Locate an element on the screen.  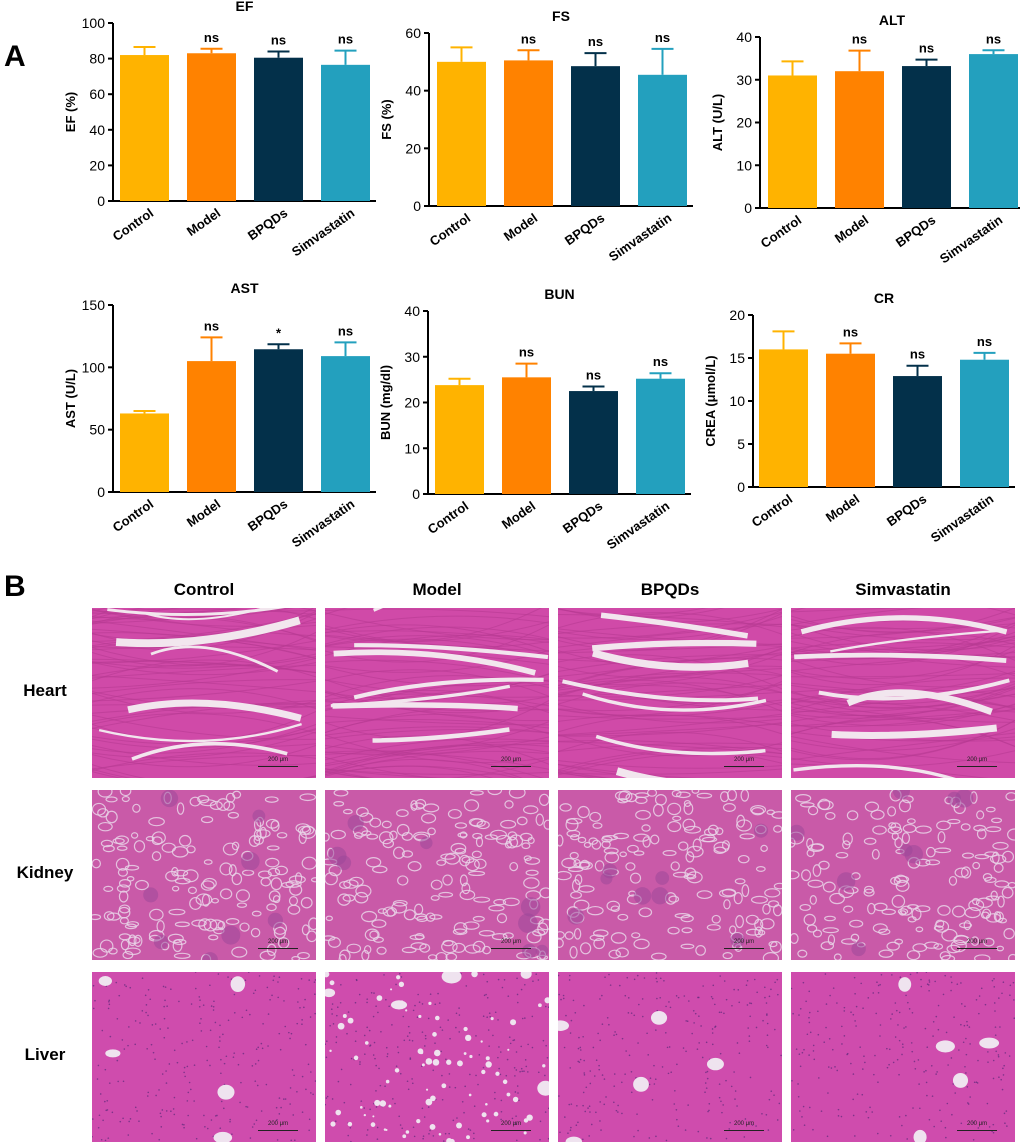
histology-image-liver-simvastatin: 200 μm is located at coordinates (903, 1057).